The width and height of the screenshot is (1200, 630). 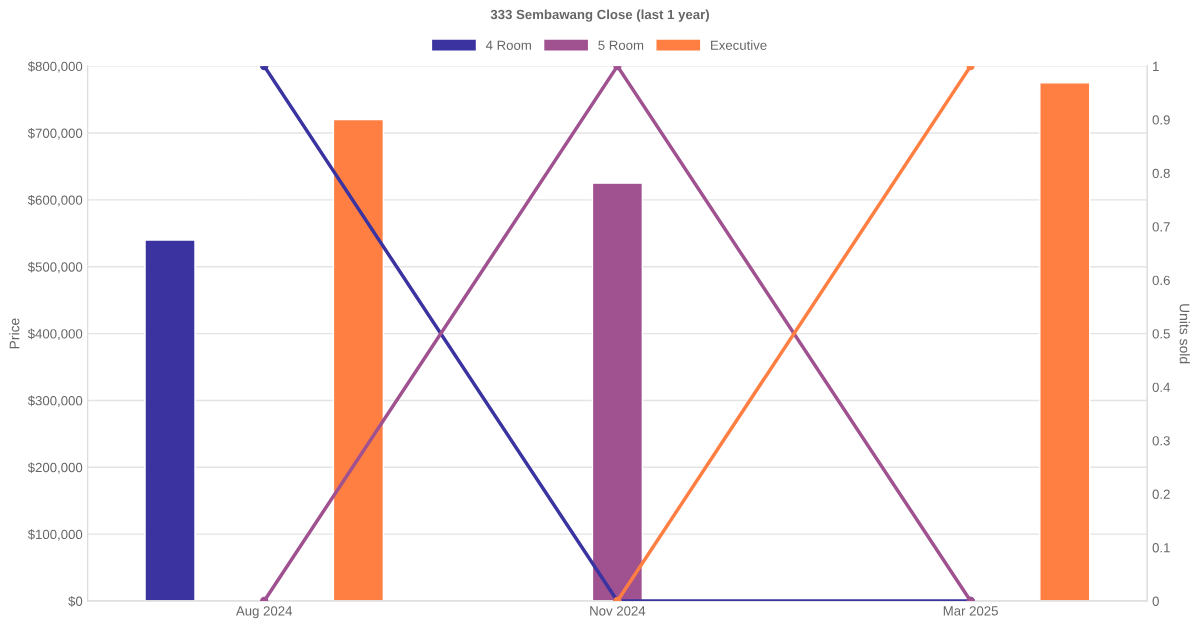 What do you see at coordinates (14, 333) in the screenshot?
I see `y-axis-title: Price` at bounding box center [14, 333].